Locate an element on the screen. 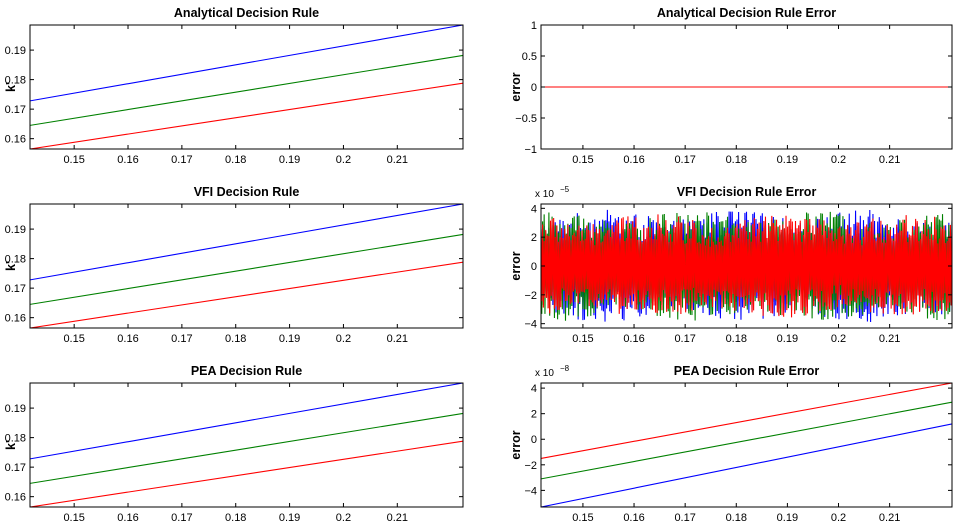 This screenshot has height=531, width=953. y-exponent-power: −8 is located at coordinates (565, 368).